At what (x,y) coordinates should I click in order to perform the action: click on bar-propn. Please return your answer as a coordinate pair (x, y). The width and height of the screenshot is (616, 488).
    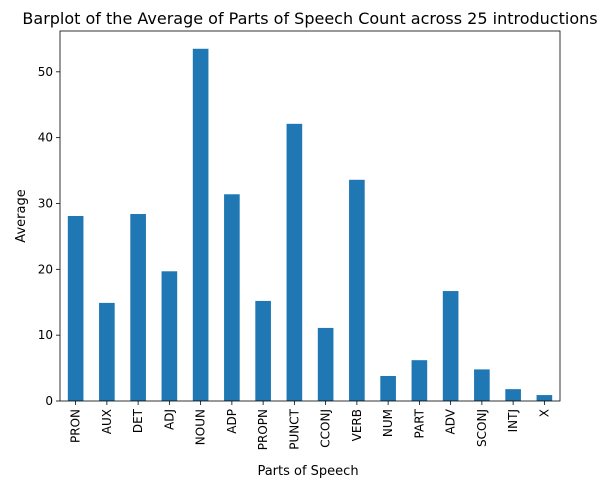
    Looking at the image, I should click on (263, 350).